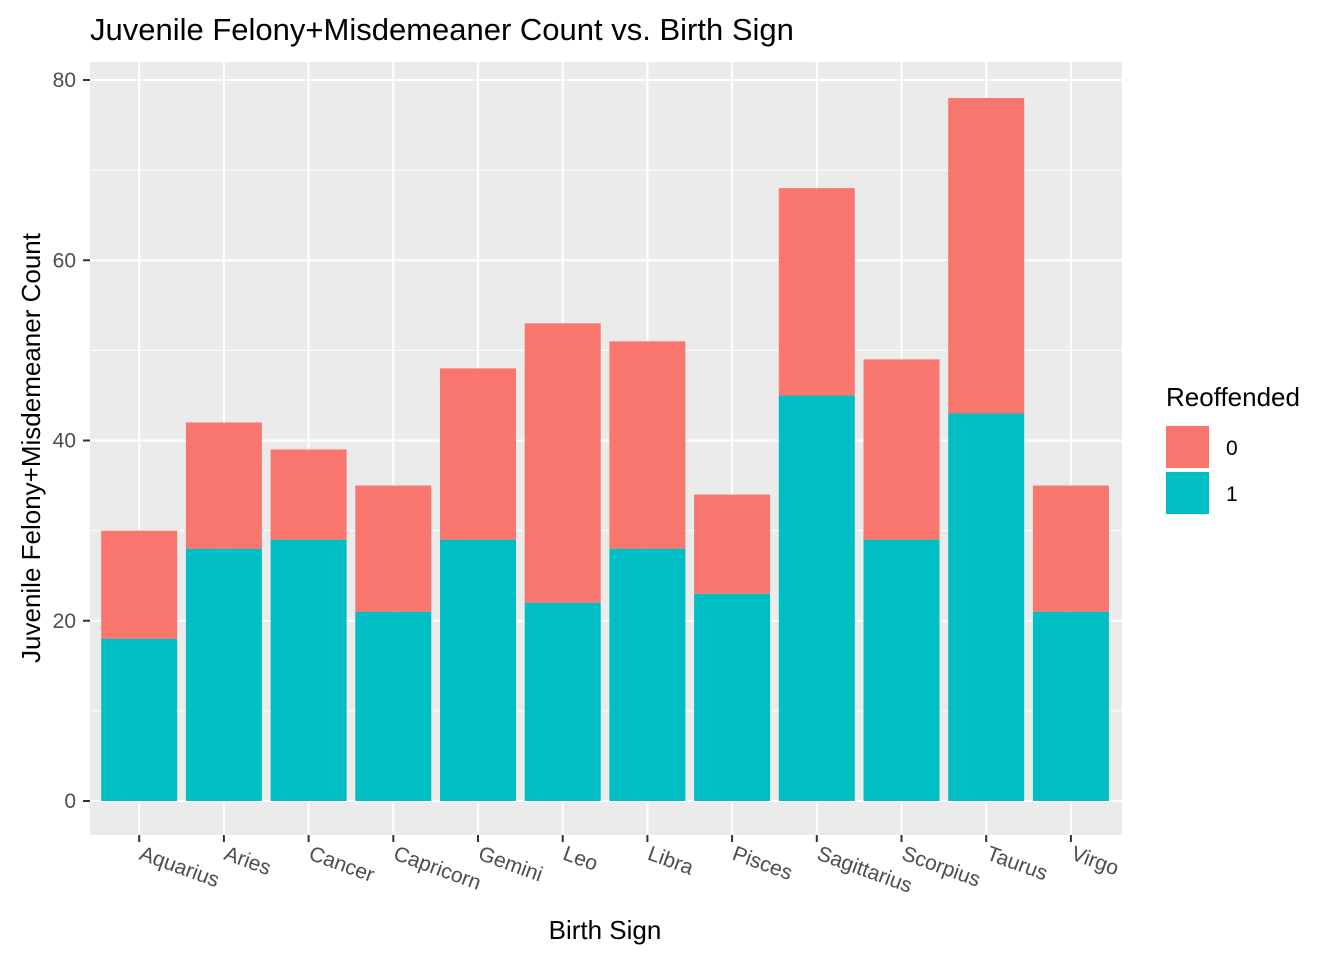 This screenshot has width=1344, height=960. I want to click on y-tick-label: 40, so click(64, 441).